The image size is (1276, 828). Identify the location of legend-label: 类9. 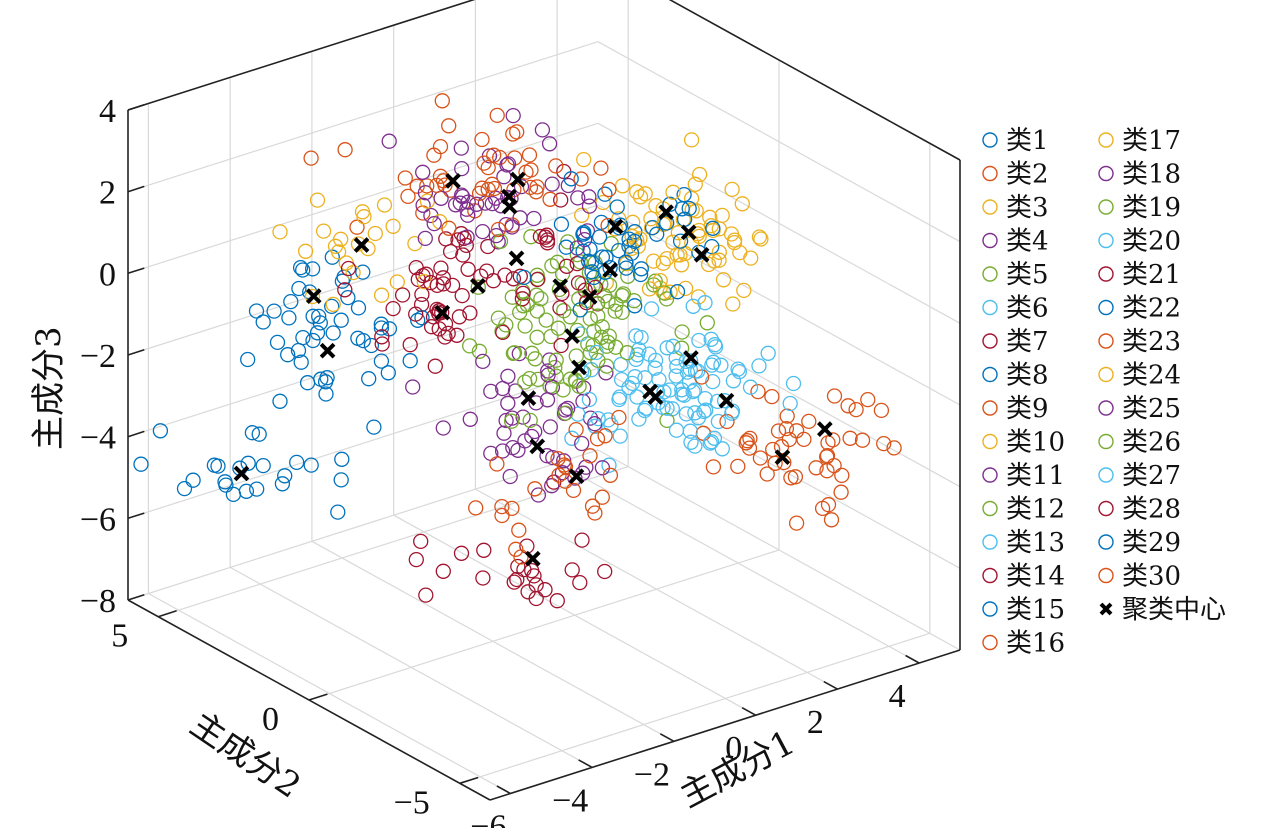
(1027, 409).